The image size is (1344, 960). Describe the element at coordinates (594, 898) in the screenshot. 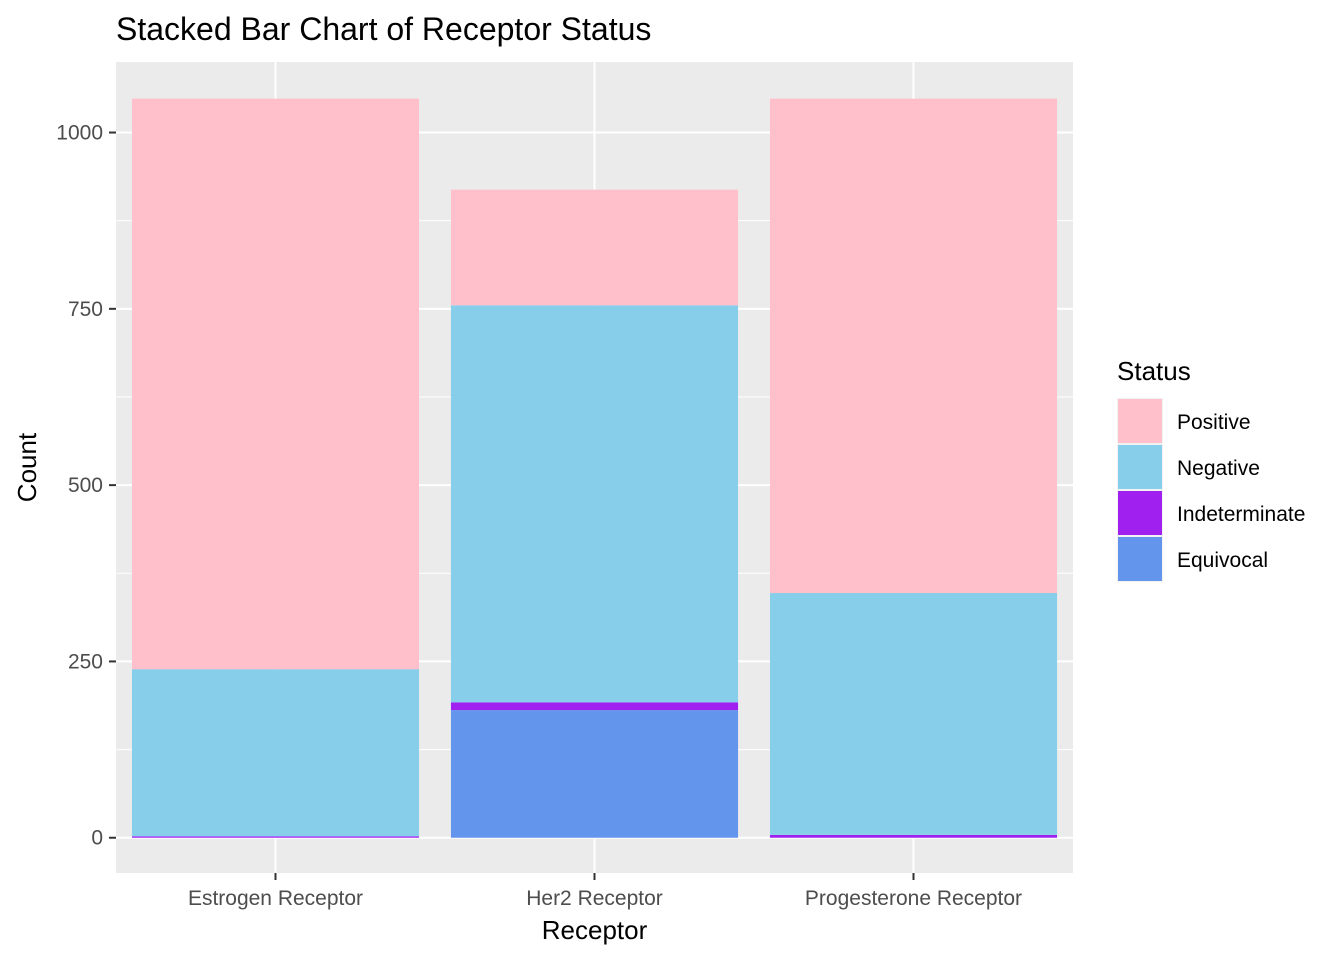

I see `x-tick-label: Her2 Receptor` at that location.